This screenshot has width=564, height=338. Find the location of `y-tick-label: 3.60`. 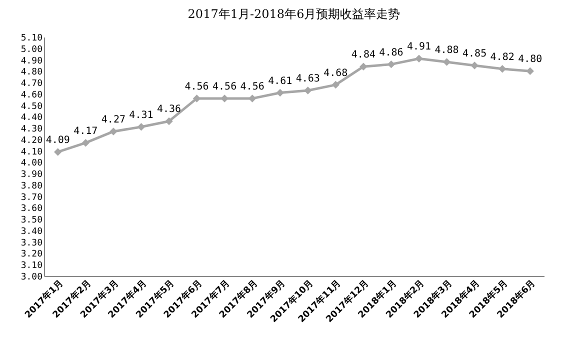

y-tick-label: 3.60 is located at coordinates (31, 209).